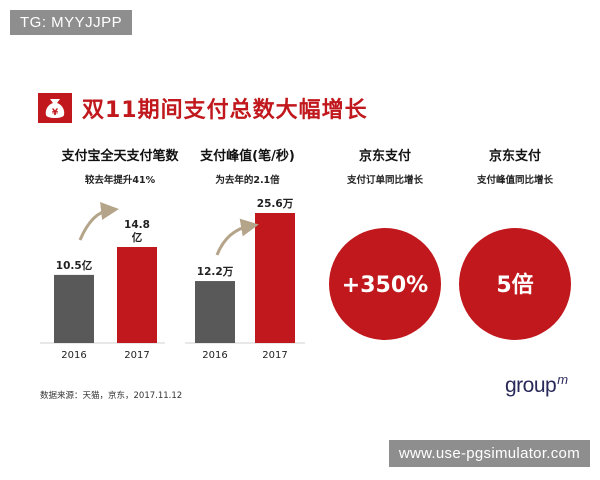 The width and height of the screenshot is (600, 480). Describe the element at coordinates (384, 156) in the screenshot. I see `column-heading-jd-orders: 京东支付` at that location.